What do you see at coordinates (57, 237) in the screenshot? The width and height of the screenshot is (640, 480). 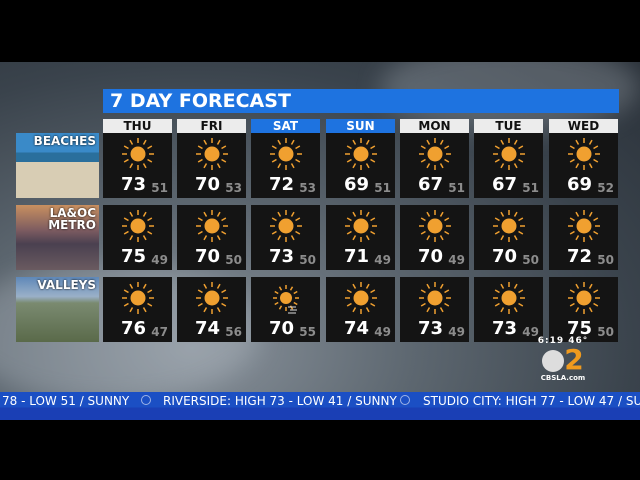 I see `region-thumbnail: LA&OC METRO` at bounding box center [57, 237].